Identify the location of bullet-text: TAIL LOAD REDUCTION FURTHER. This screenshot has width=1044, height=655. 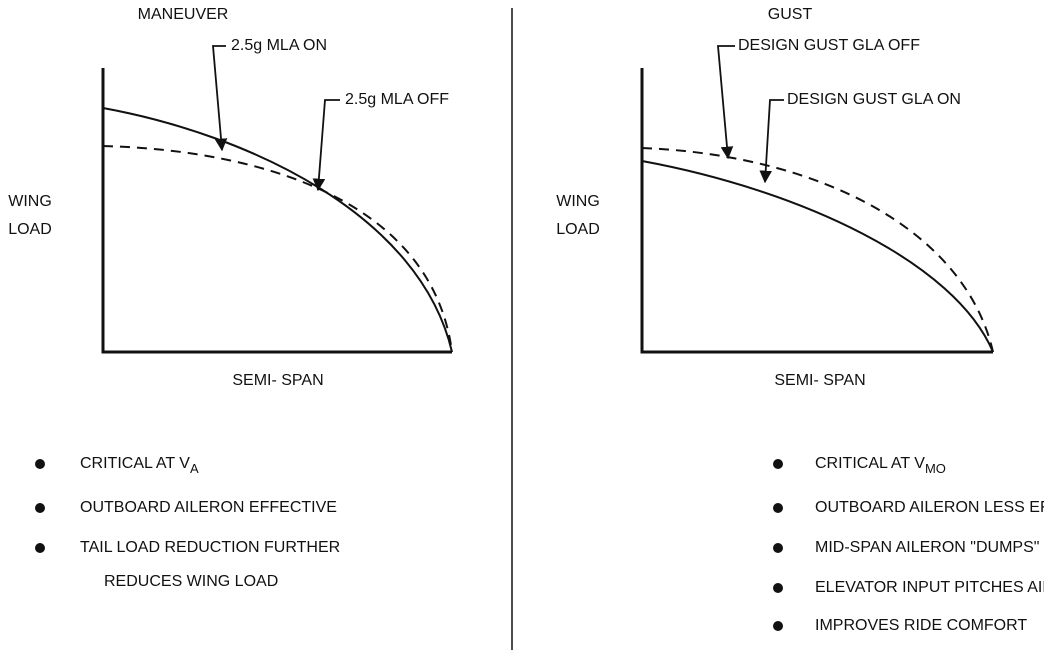
(210, 547).